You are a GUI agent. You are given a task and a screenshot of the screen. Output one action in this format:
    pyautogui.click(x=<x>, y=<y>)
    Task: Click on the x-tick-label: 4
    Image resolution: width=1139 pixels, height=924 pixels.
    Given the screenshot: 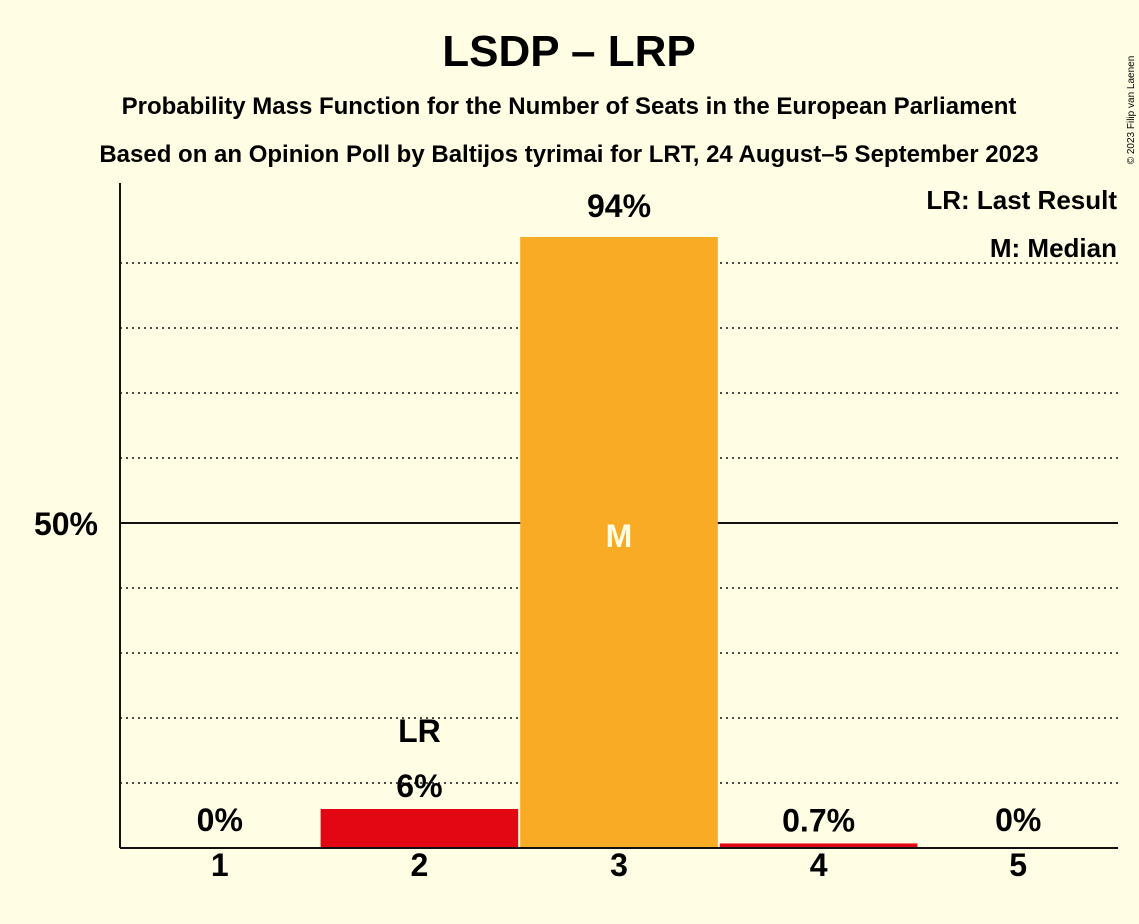 What is the action you would take?
    pyautogui.click(x=819, y=865)
    